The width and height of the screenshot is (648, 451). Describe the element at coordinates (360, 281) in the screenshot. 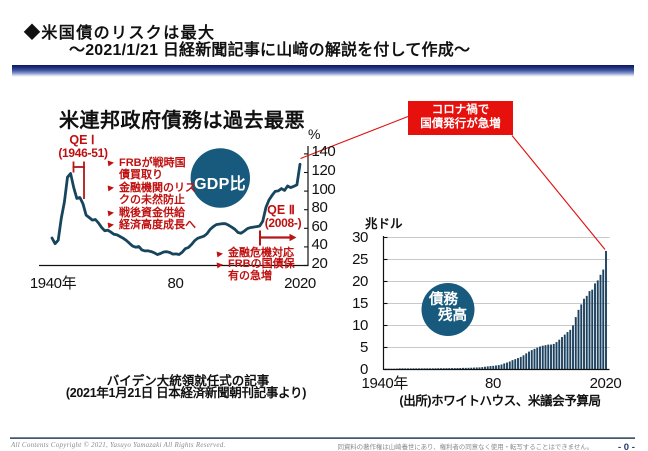

I see `right-chart-ytick-label: 20` at that location.